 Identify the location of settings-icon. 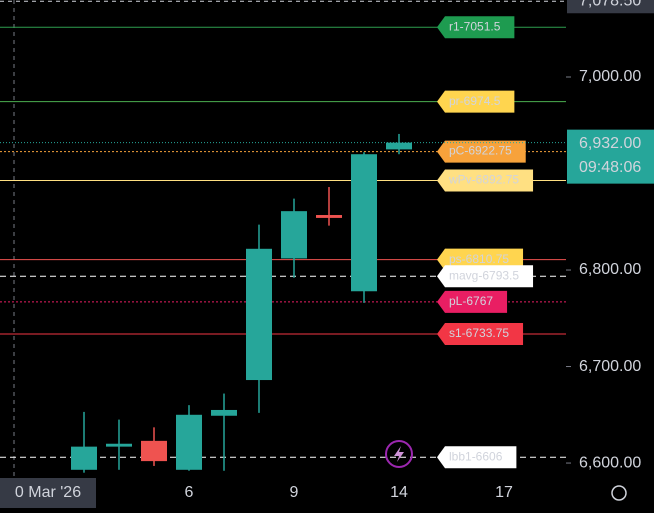
(619, 493).